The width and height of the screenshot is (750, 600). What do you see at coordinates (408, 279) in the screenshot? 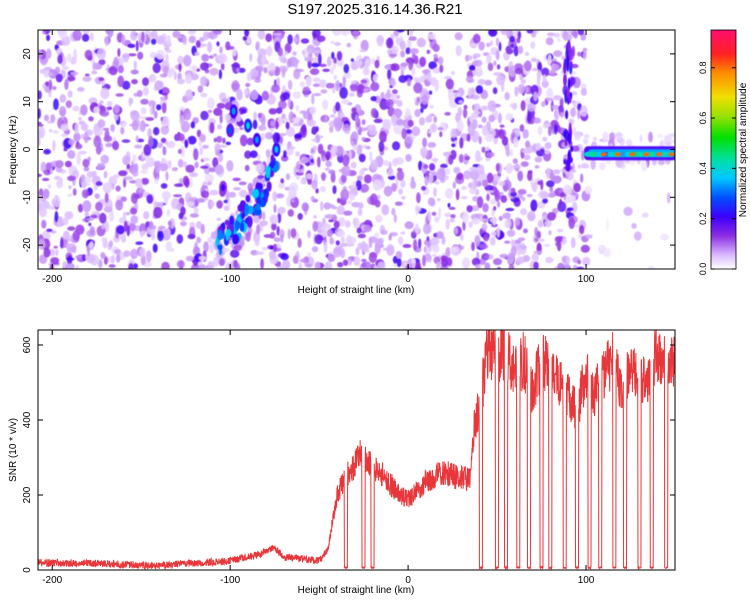
I see `spectrogram-x-tick-label: 0` at bounding box center [408, 279].